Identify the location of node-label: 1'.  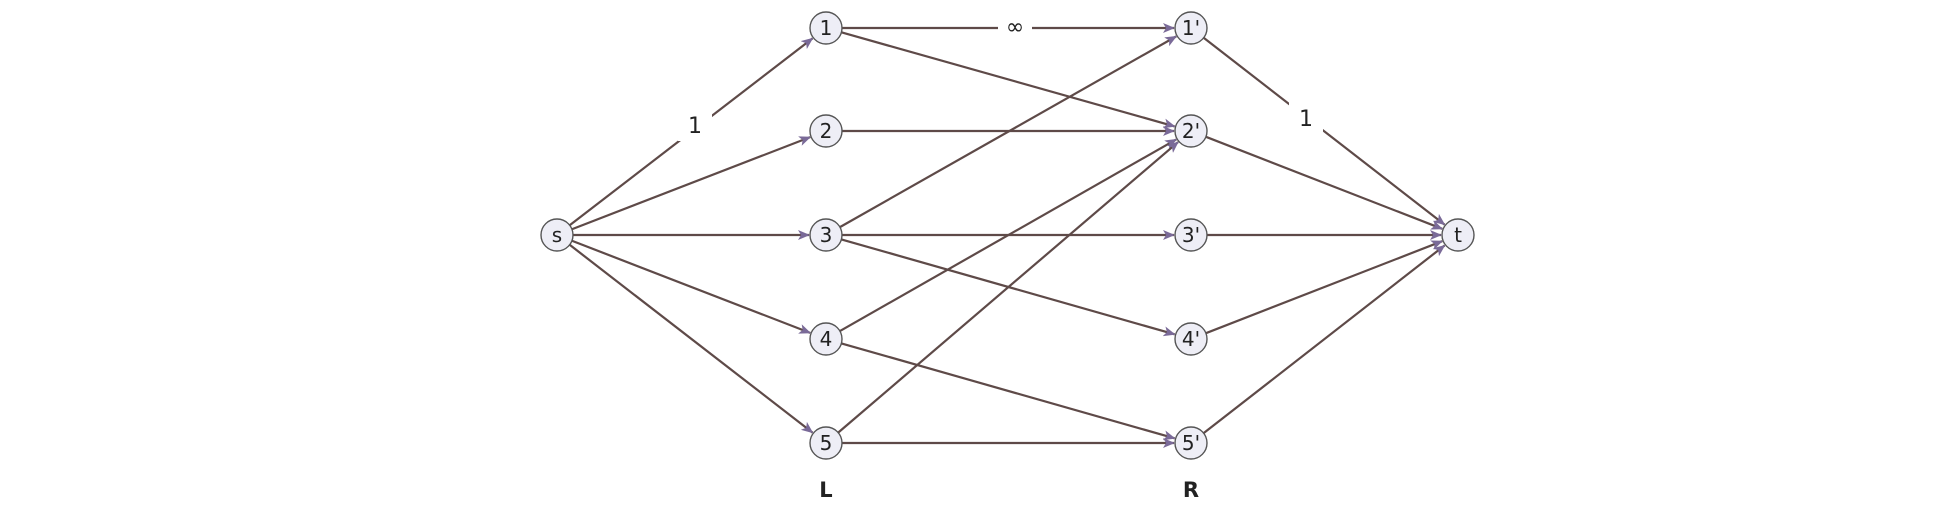
(1191, 28).